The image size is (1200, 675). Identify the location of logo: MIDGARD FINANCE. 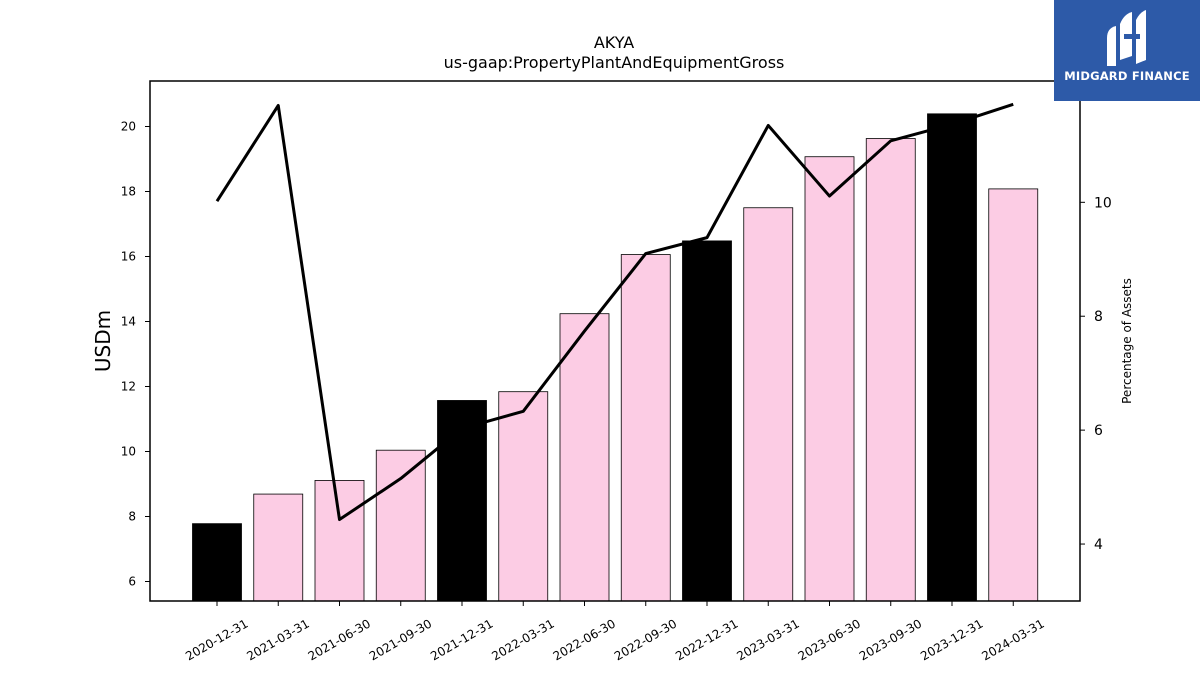
(1127, 50).